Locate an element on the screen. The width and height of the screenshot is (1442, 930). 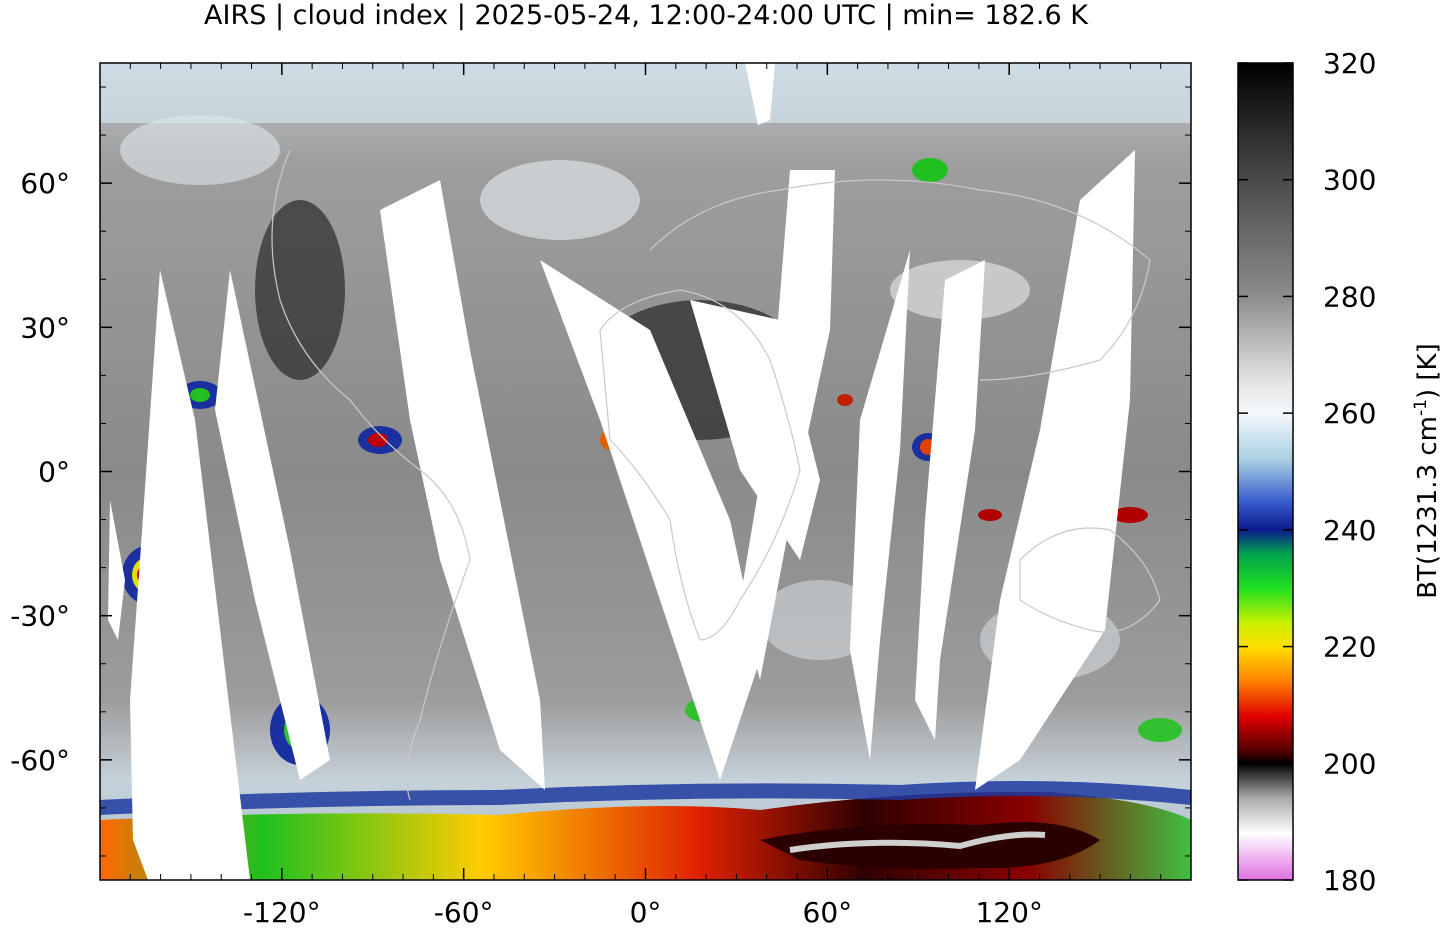
colorbar-body is located at coordinates (1265, 471).